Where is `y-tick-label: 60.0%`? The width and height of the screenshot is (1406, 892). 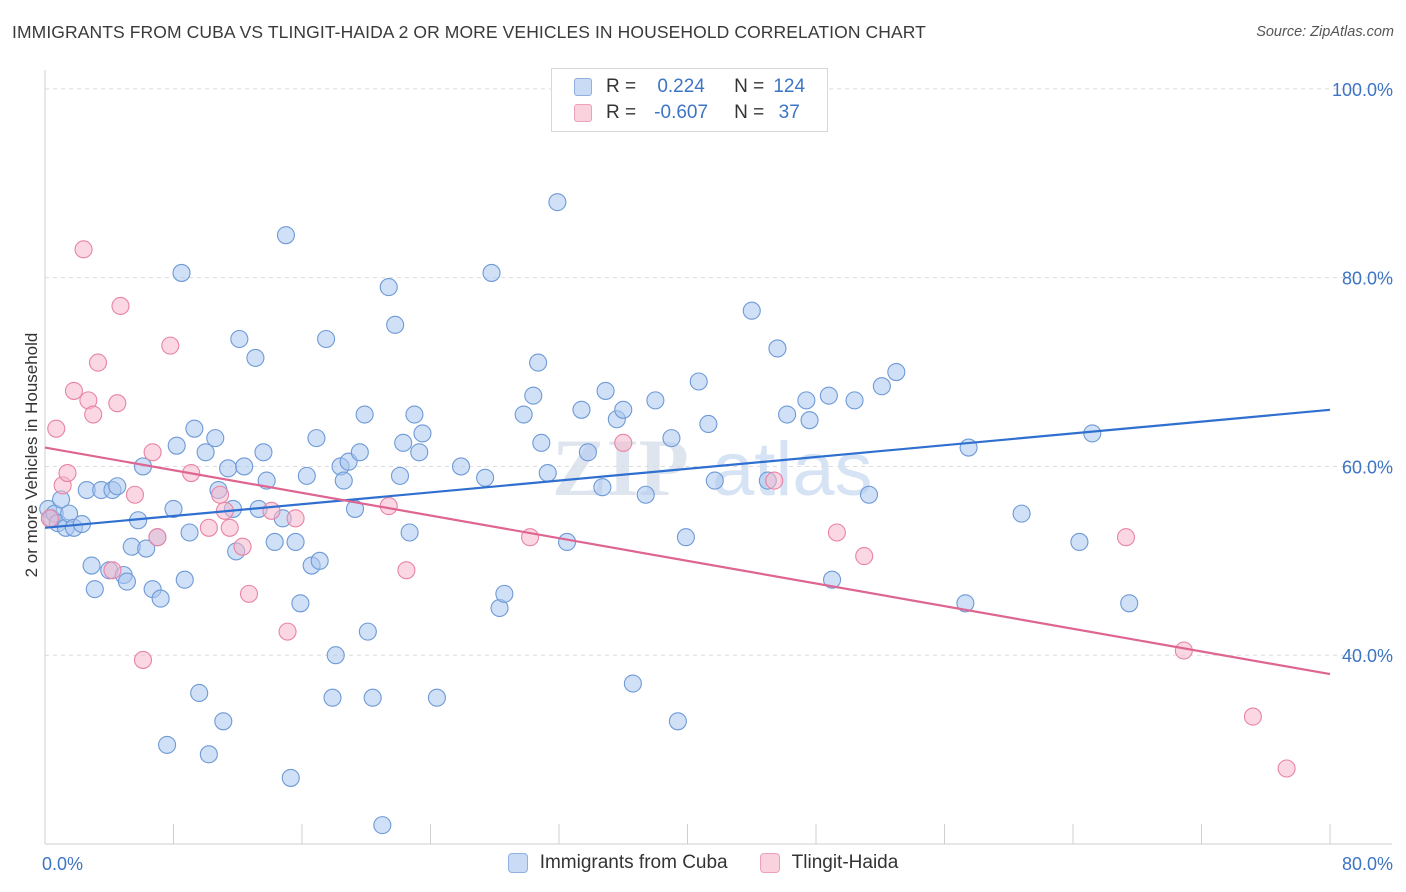 y-tick-label: 60.0% is located at coordinates (1367, 467).